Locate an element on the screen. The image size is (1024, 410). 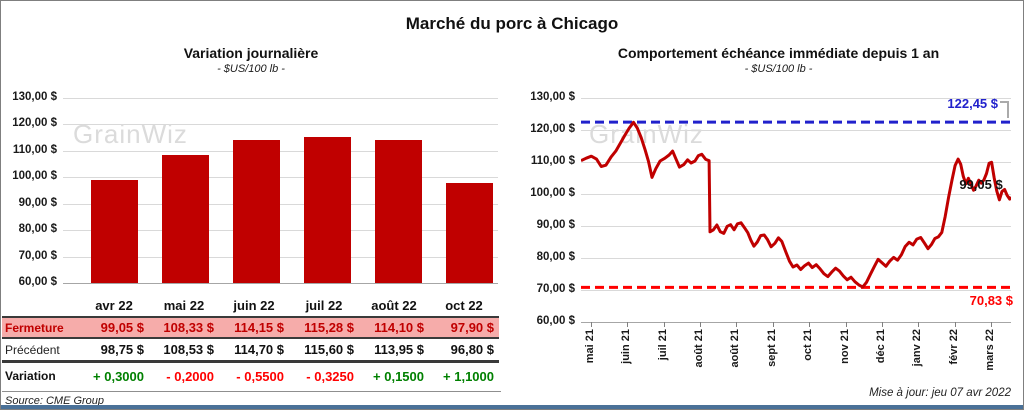
x-tick-label: déc 21 is located at coordinates (880, 346).